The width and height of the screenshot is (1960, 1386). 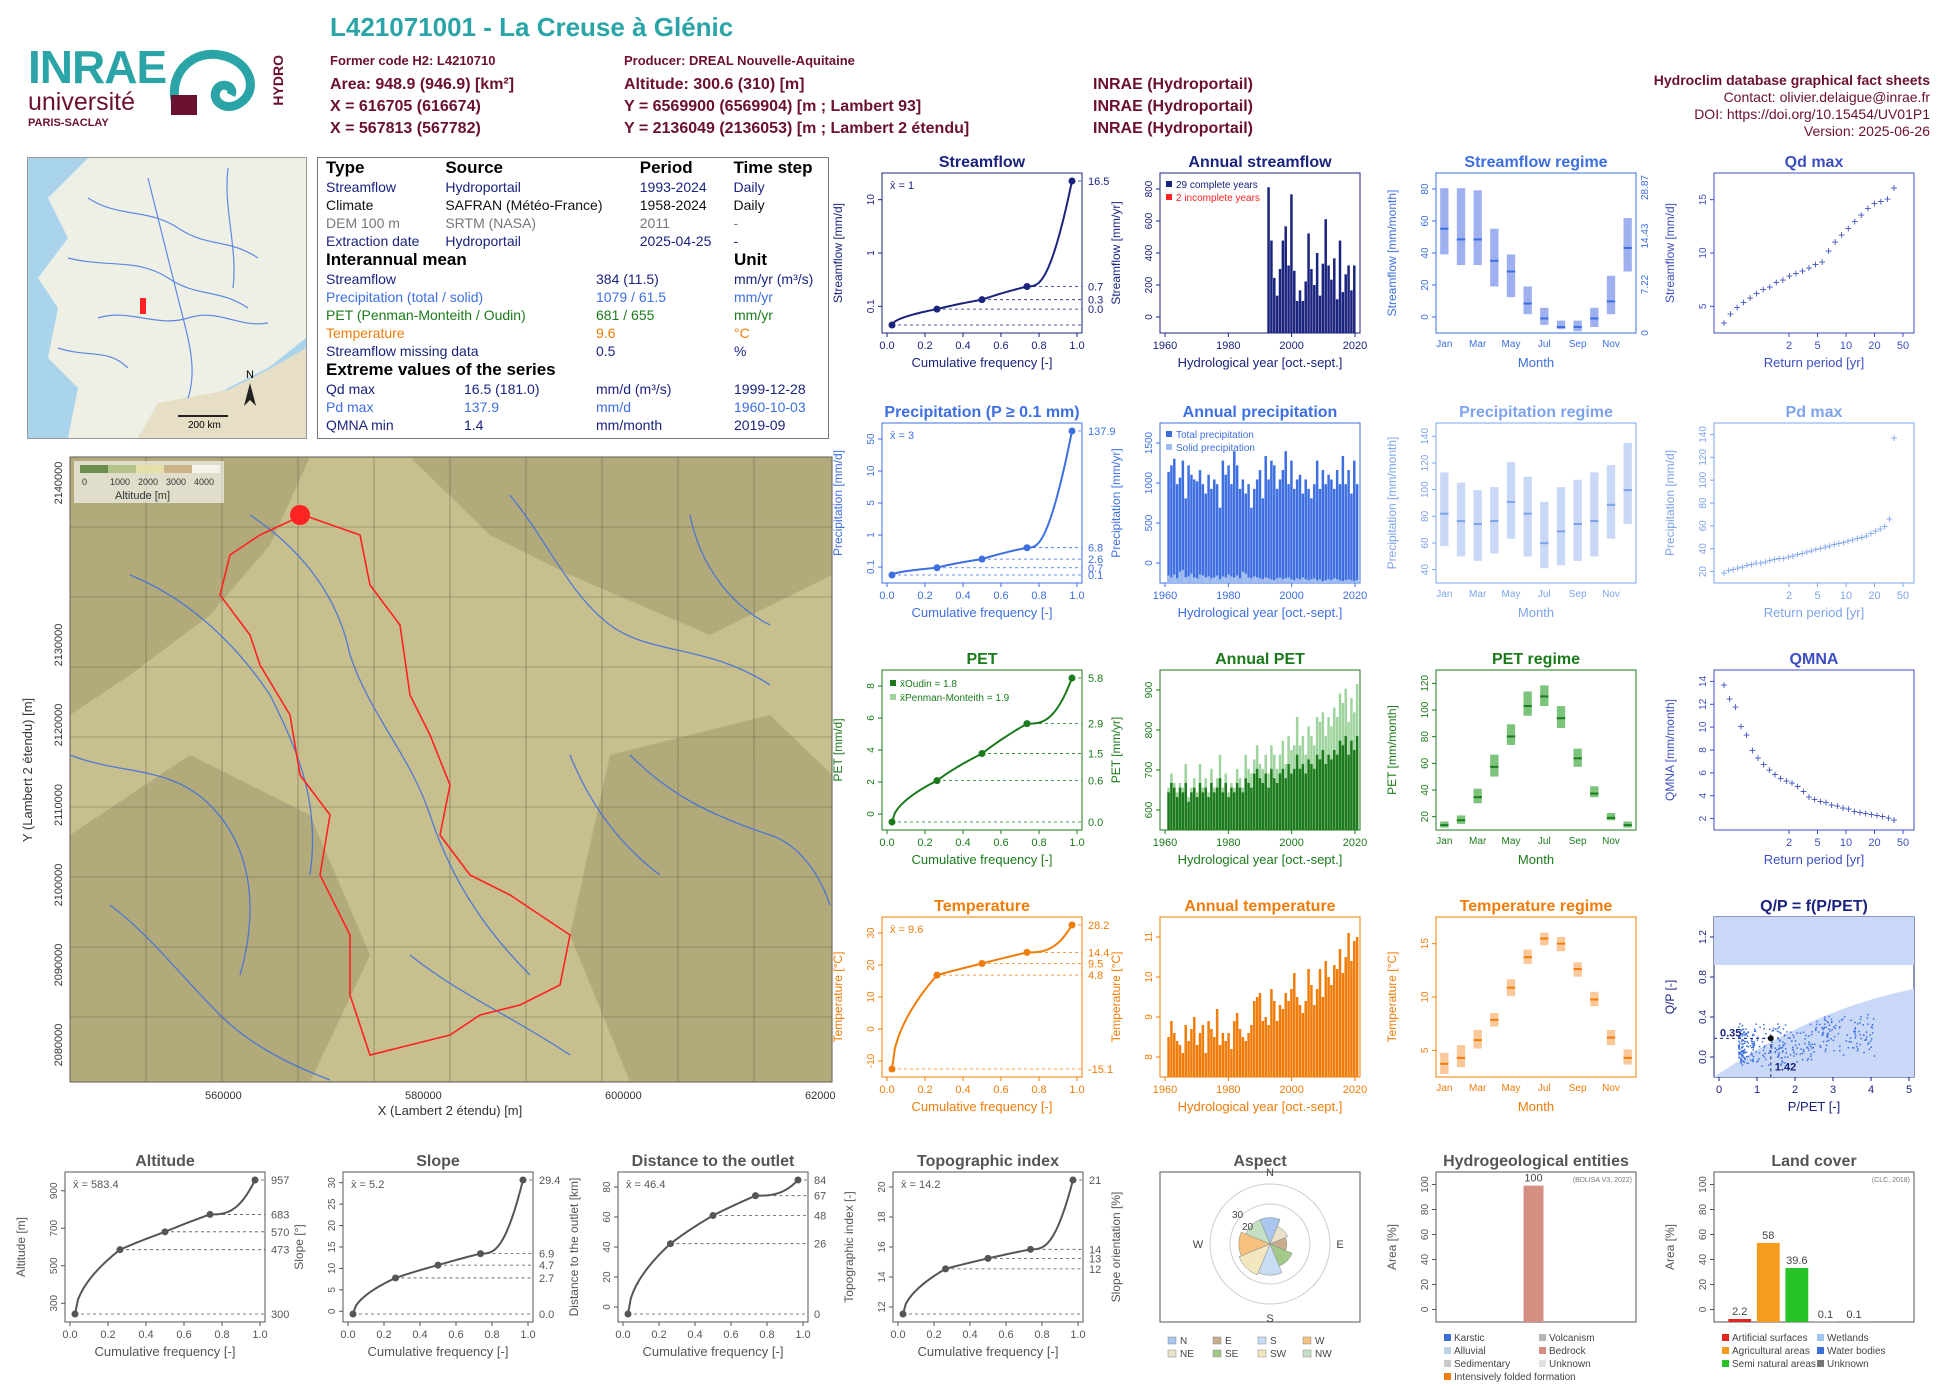 What do you see at coordinates (1425, 817) in the screenshot?
I see `y-tick-label: 20` at bounding box center [1425, 817].